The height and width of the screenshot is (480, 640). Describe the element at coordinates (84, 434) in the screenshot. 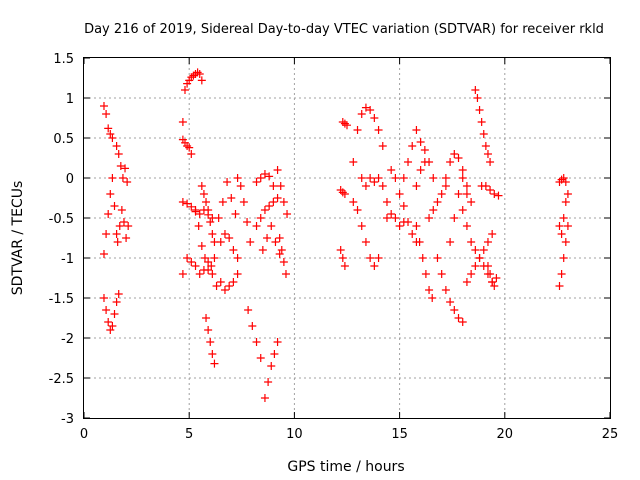

I see `x-tick-label-0: 0` at that location.